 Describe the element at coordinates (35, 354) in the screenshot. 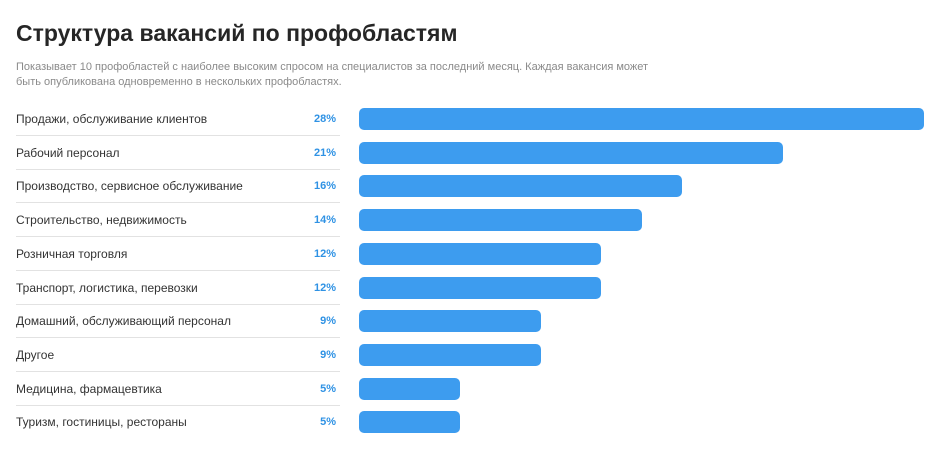

I see `category-label: Другое` at that location.